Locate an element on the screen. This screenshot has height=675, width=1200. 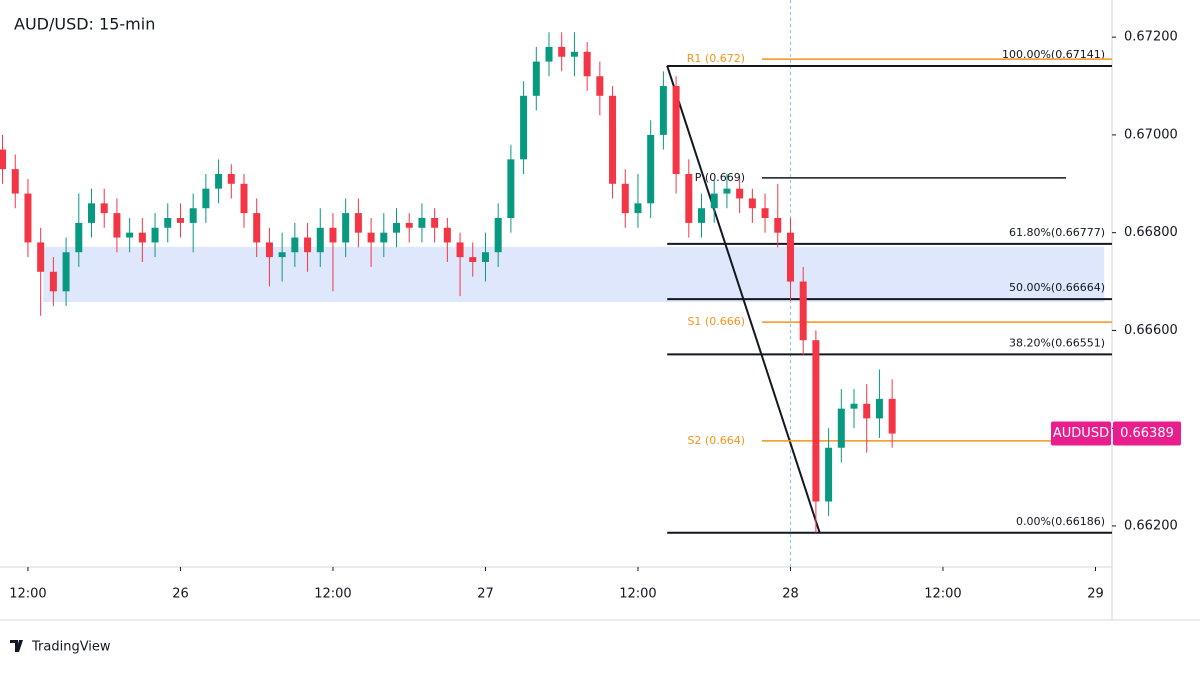
x-tick-label: 27 is located at coordinates (485, 594).